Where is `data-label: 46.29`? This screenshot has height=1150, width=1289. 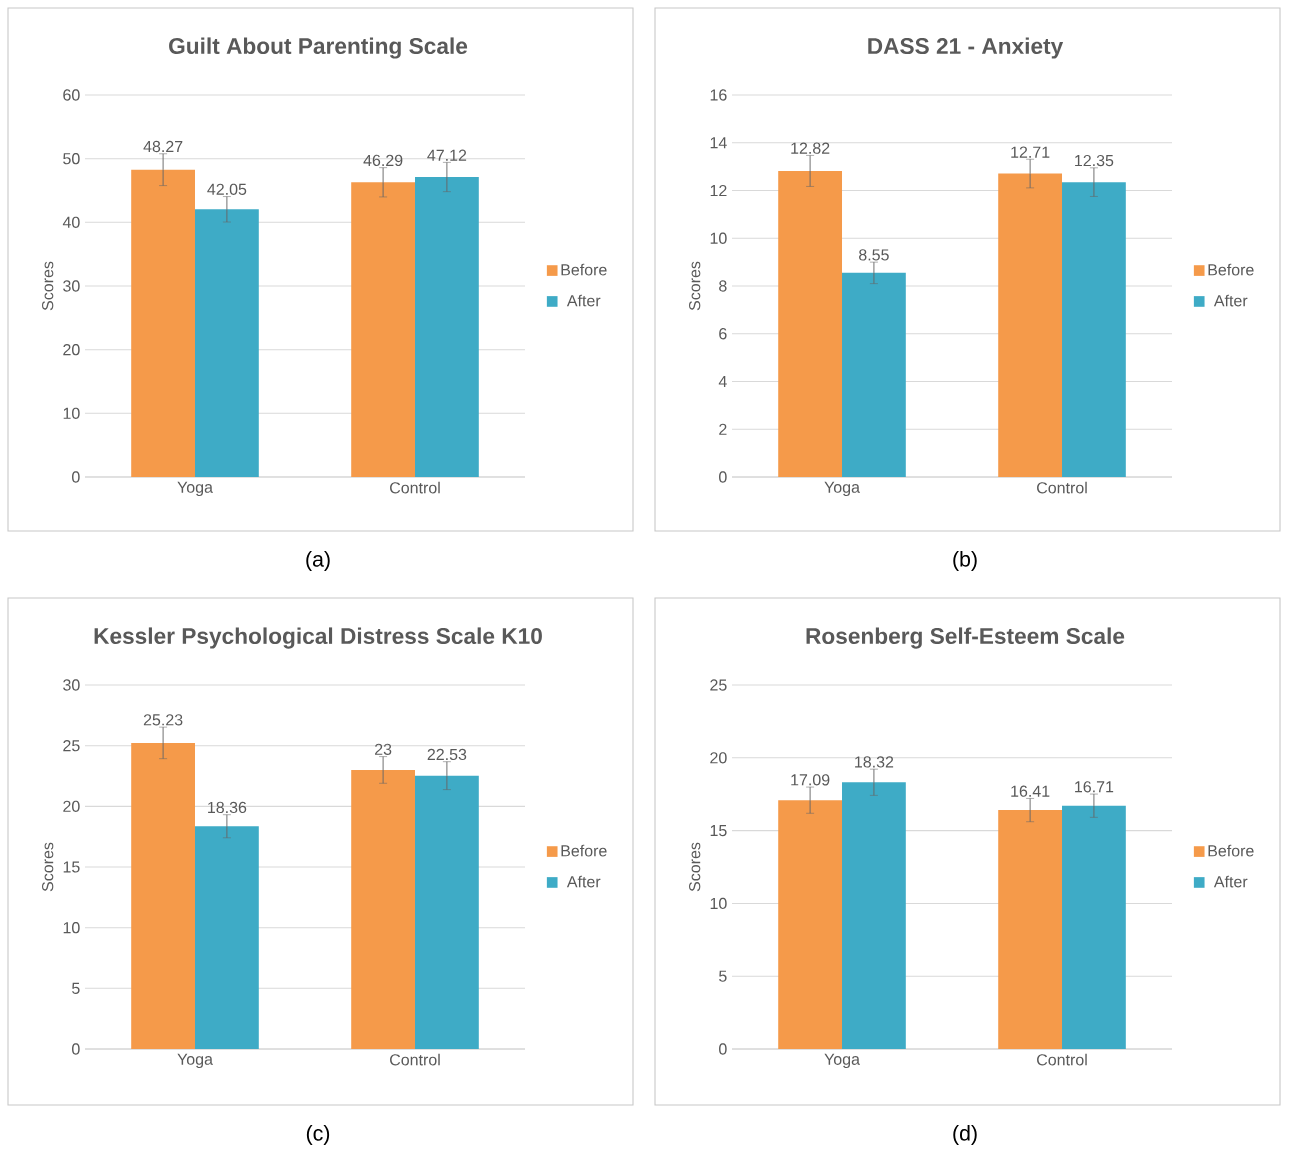 data-label: 46.29 is located at coordinates (383, 160).